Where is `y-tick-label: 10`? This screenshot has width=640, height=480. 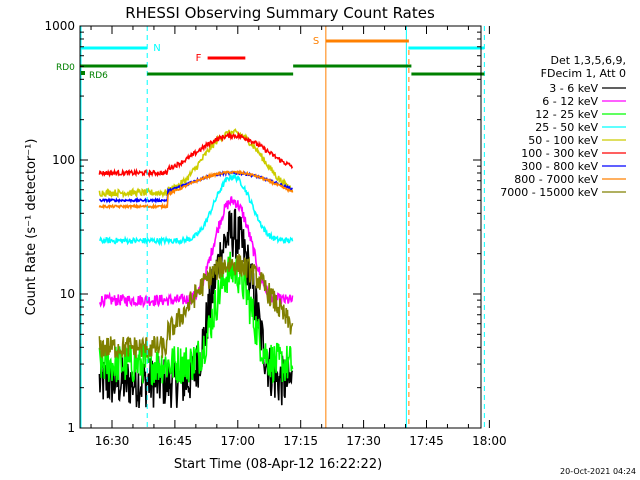
y-tick-label: 10 is located at coordinates (67, 294).